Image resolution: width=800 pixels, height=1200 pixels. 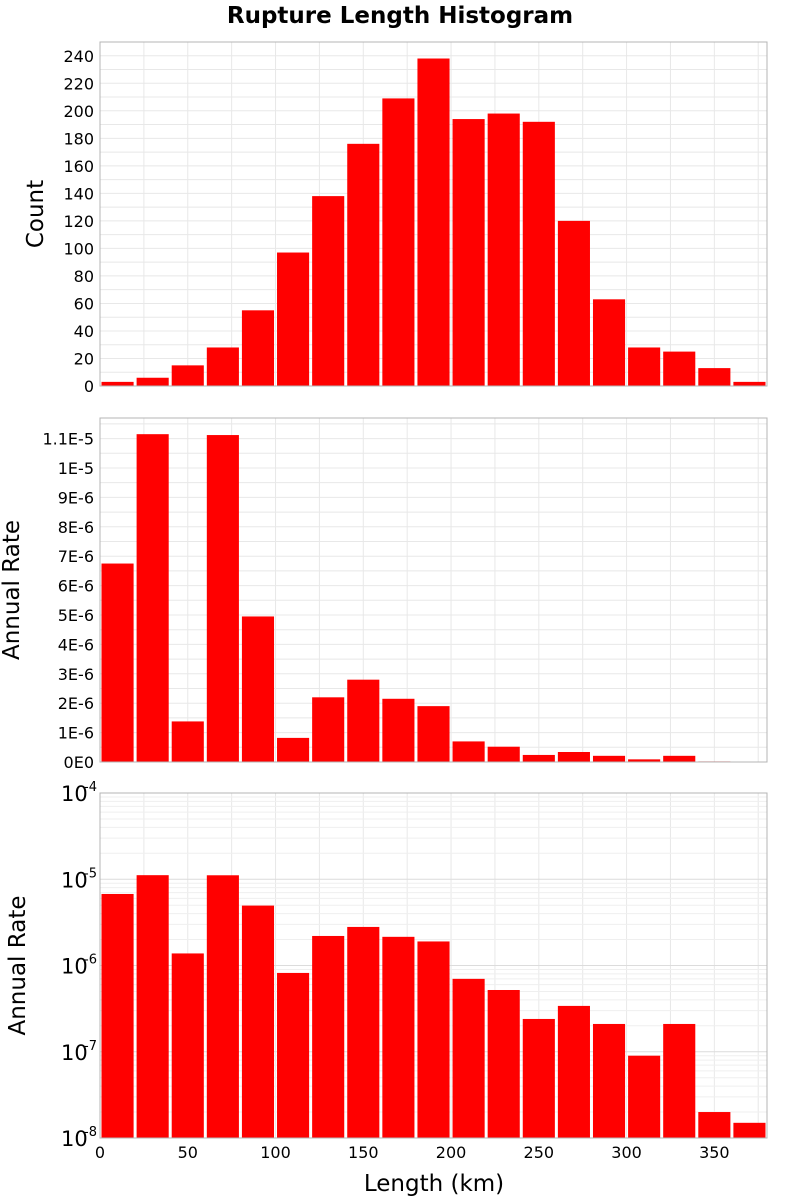 What do you see at coordinates (626, 1152) in the screenshot?
I see `x-tick-label: 300` at bounding box center [626, 1152].